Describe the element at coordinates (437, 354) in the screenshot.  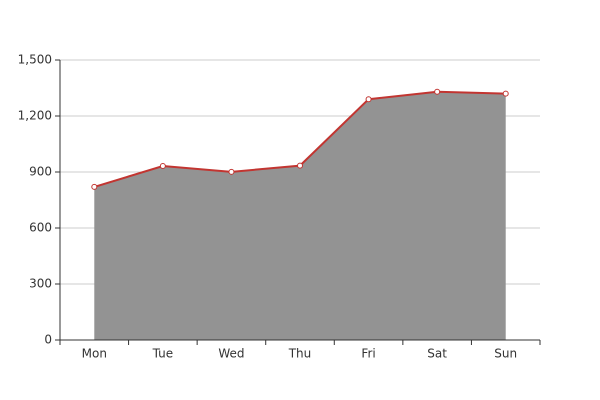
I see `x-tick-label: Sat` at that location.